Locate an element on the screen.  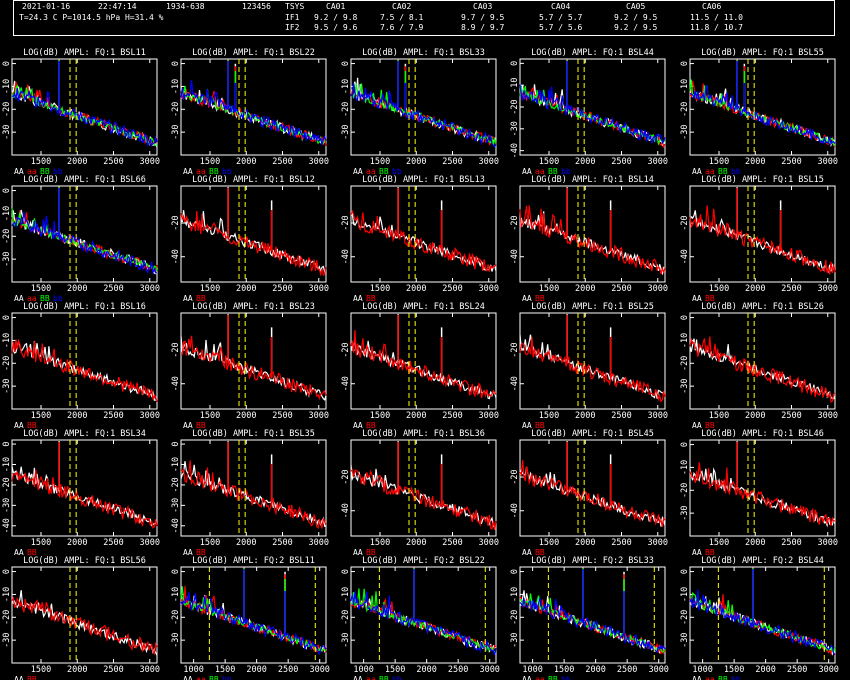
header-if2: IF2 is located at coordinates (292, 27).